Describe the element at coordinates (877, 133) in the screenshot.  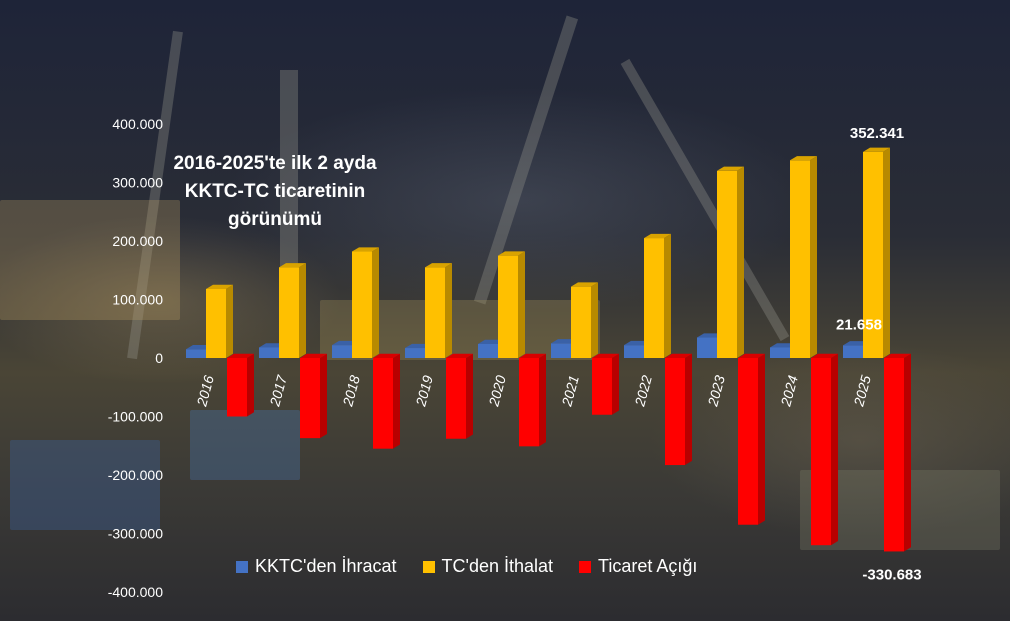
I see `data-label-import-2025: 352.341` at that location.